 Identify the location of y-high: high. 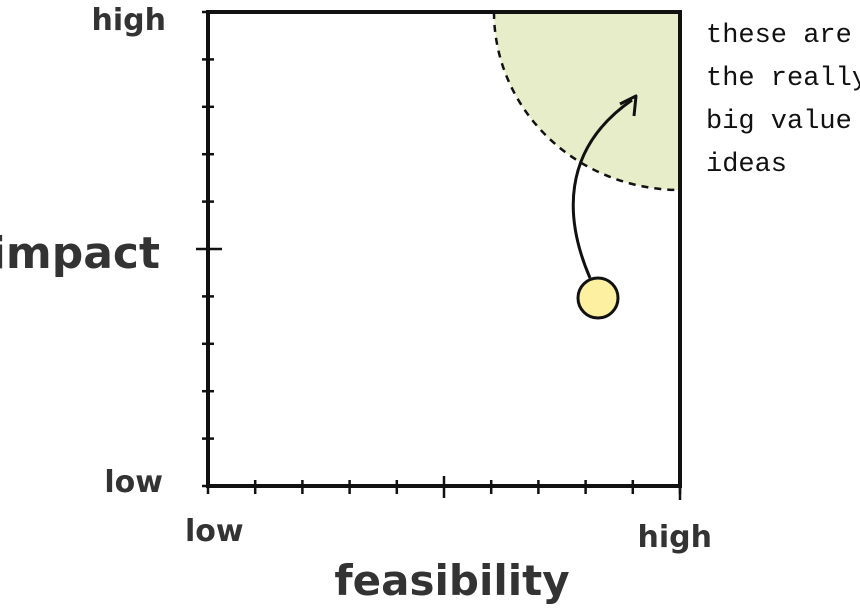
(129, 20).